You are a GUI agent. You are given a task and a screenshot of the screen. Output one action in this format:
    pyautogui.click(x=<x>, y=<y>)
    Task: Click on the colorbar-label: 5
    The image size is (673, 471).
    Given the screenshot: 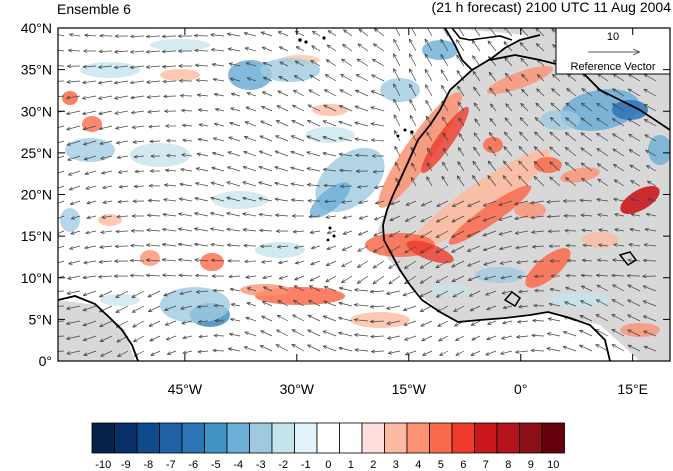 What is the action you would take?
    pyautogui.click(x=441, y=465)
    